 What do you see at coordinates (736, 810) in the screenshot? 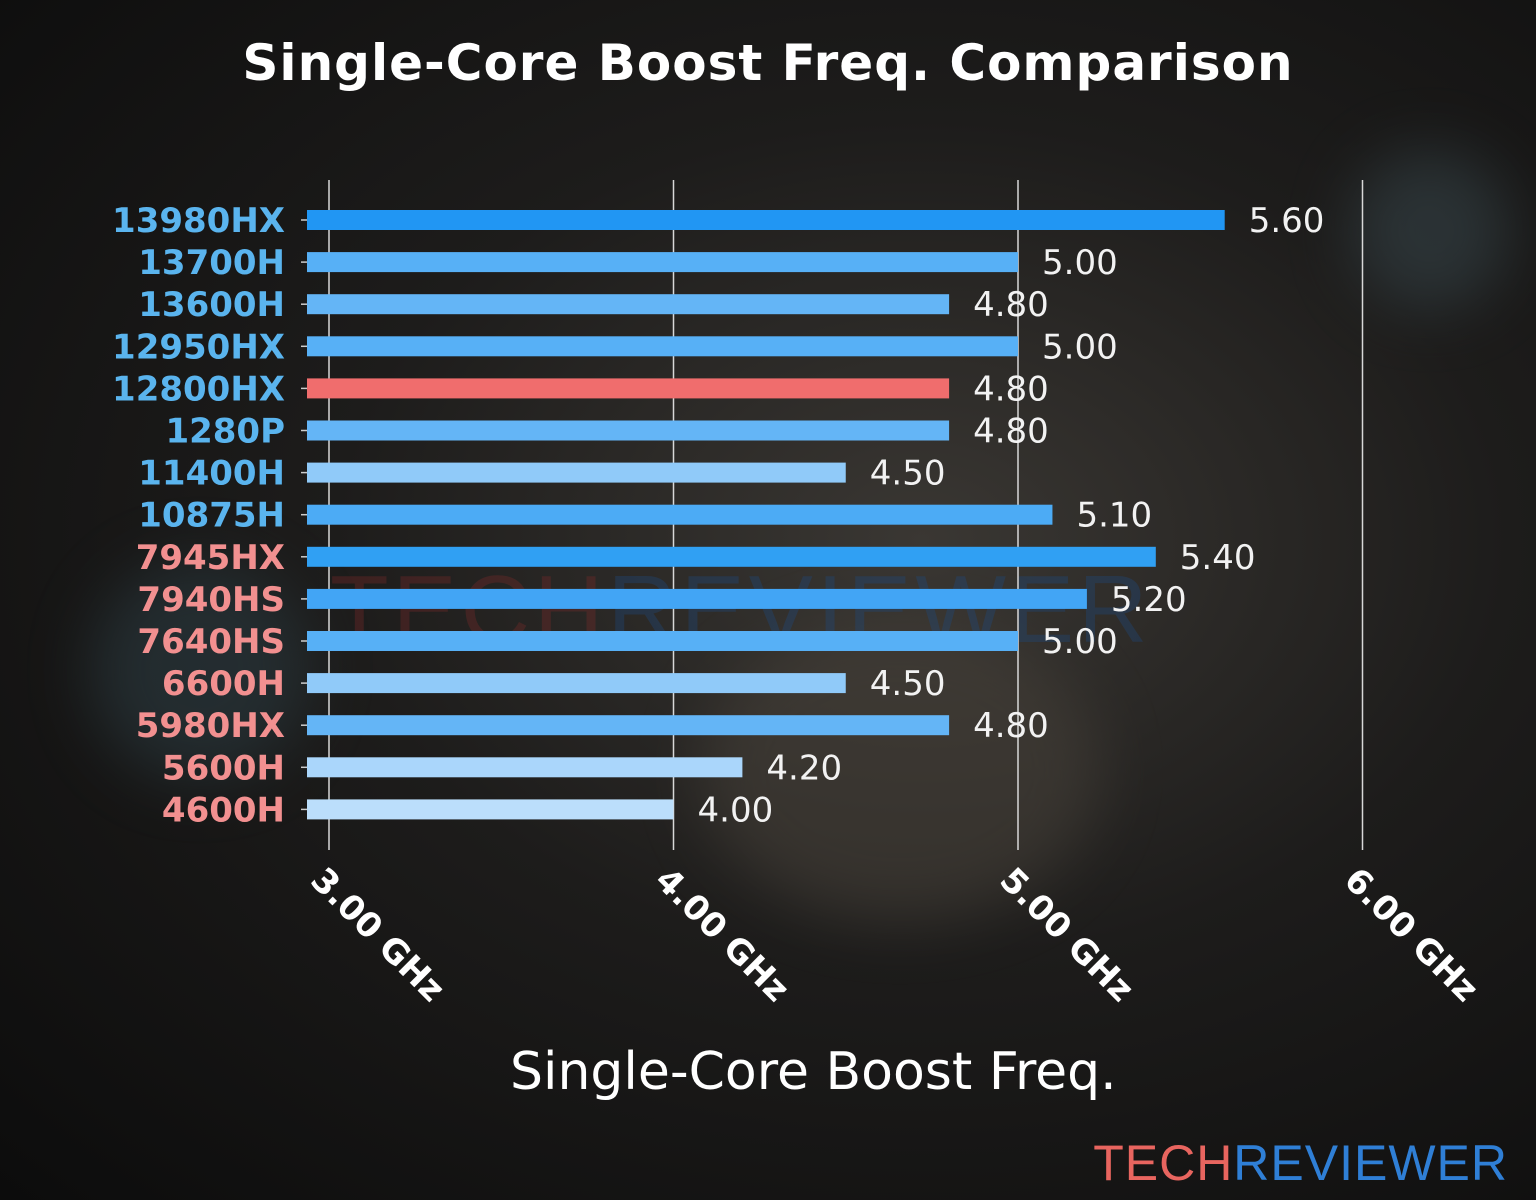
I see `data-label: 4.00` at bounding box center [736, 810].